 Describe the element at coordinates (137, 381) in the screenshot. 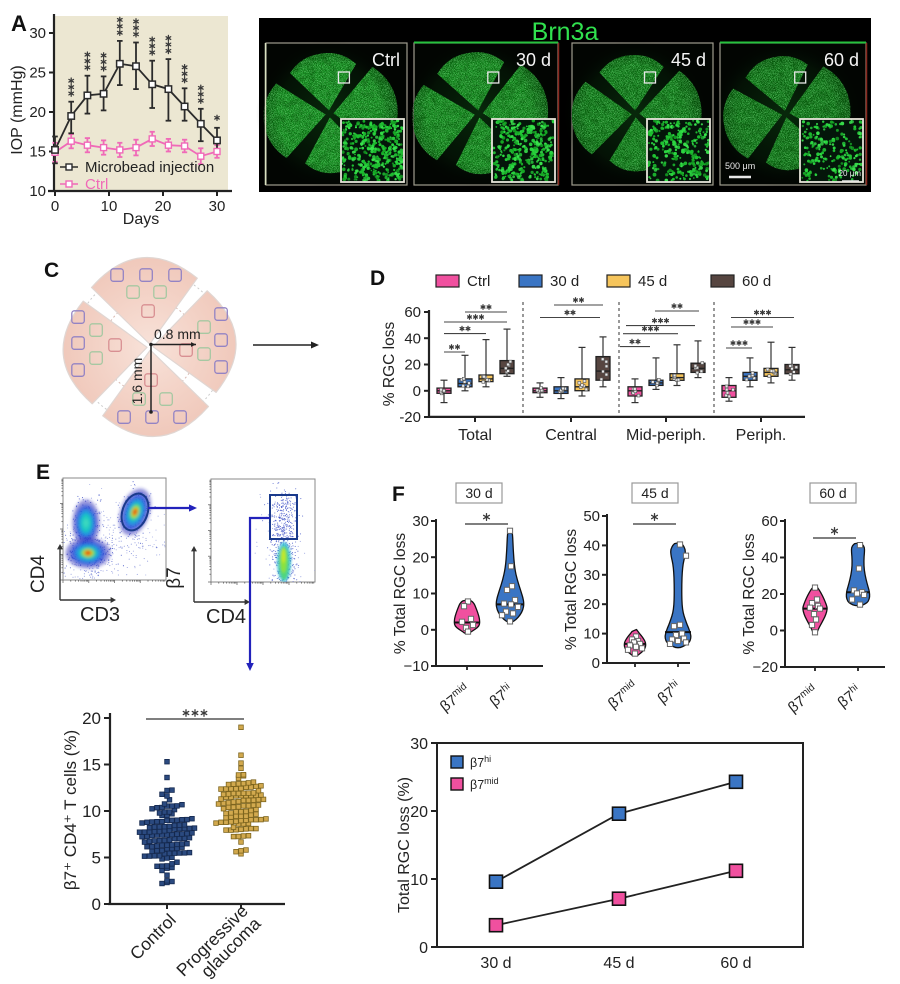

I see `svg-text: 1.6 mm` at that location.